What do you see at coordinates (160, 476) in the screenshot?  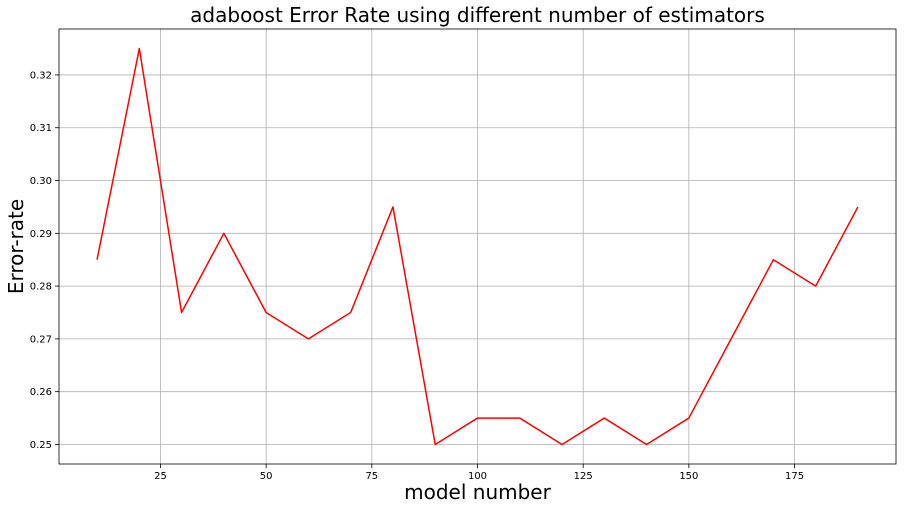 I see `x-tick-label: 25` at bounding box center [160, 476].